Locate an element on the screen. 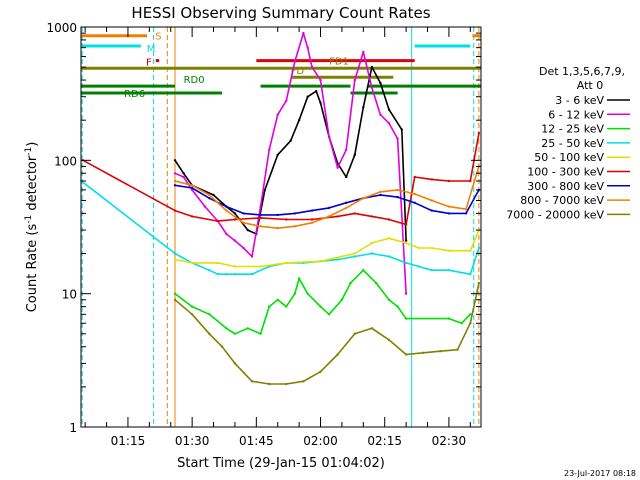  segment-label-rd0: RD0 is located at coordinates (194, 80).